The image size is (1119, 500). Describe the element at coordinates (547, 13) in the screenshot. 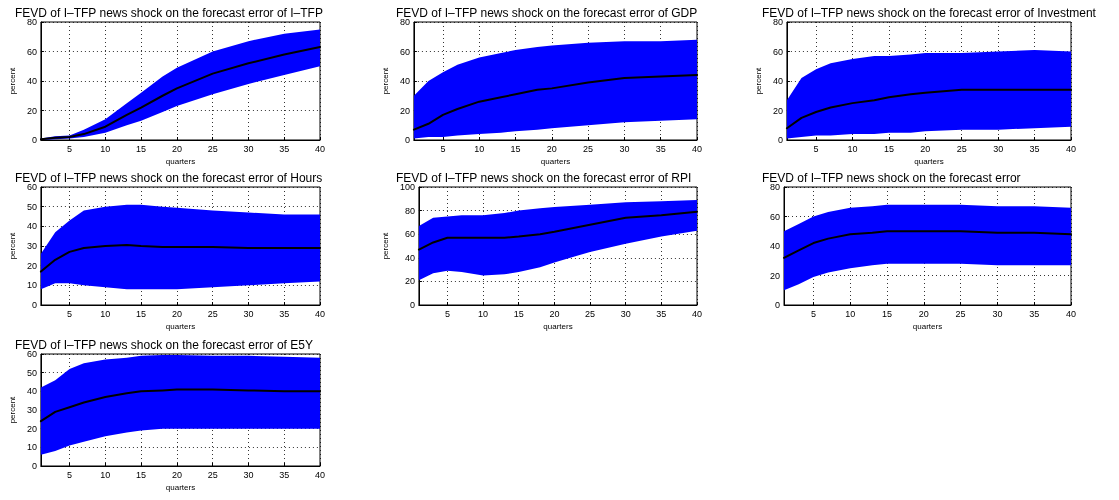

I see `chart-title: FEVD of I–TFP news shock on the forecast error of GDP` at that location.